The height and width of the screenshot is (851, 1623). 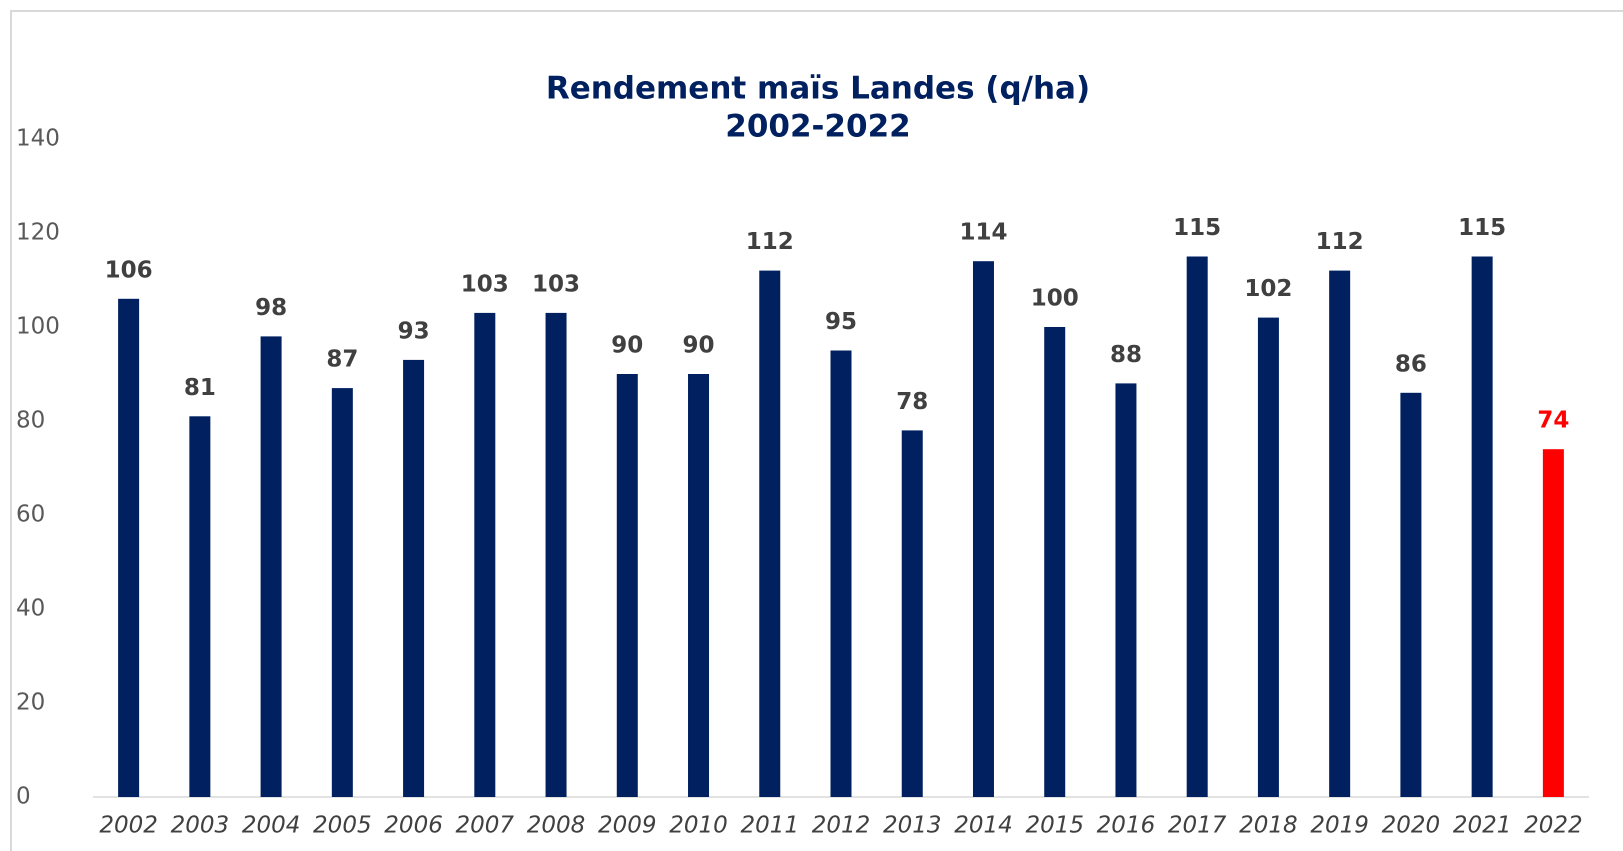 I want to click on data-label: 106, so click(x=129, y=270).